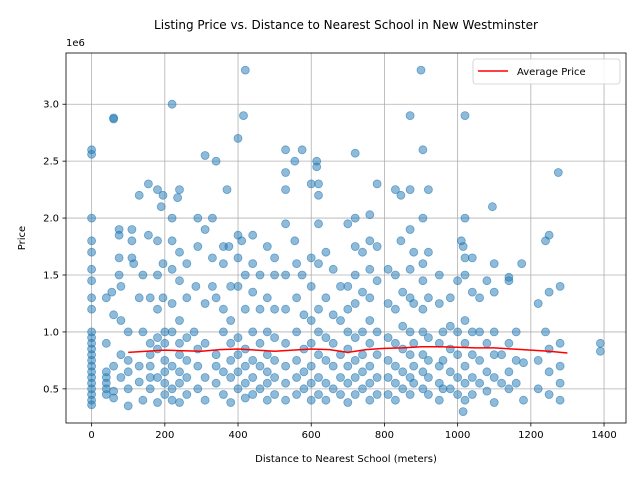 The height and width of the screenshot is (480, 640). I want to click on y-offset-label: 1e6, so click(75, 43).